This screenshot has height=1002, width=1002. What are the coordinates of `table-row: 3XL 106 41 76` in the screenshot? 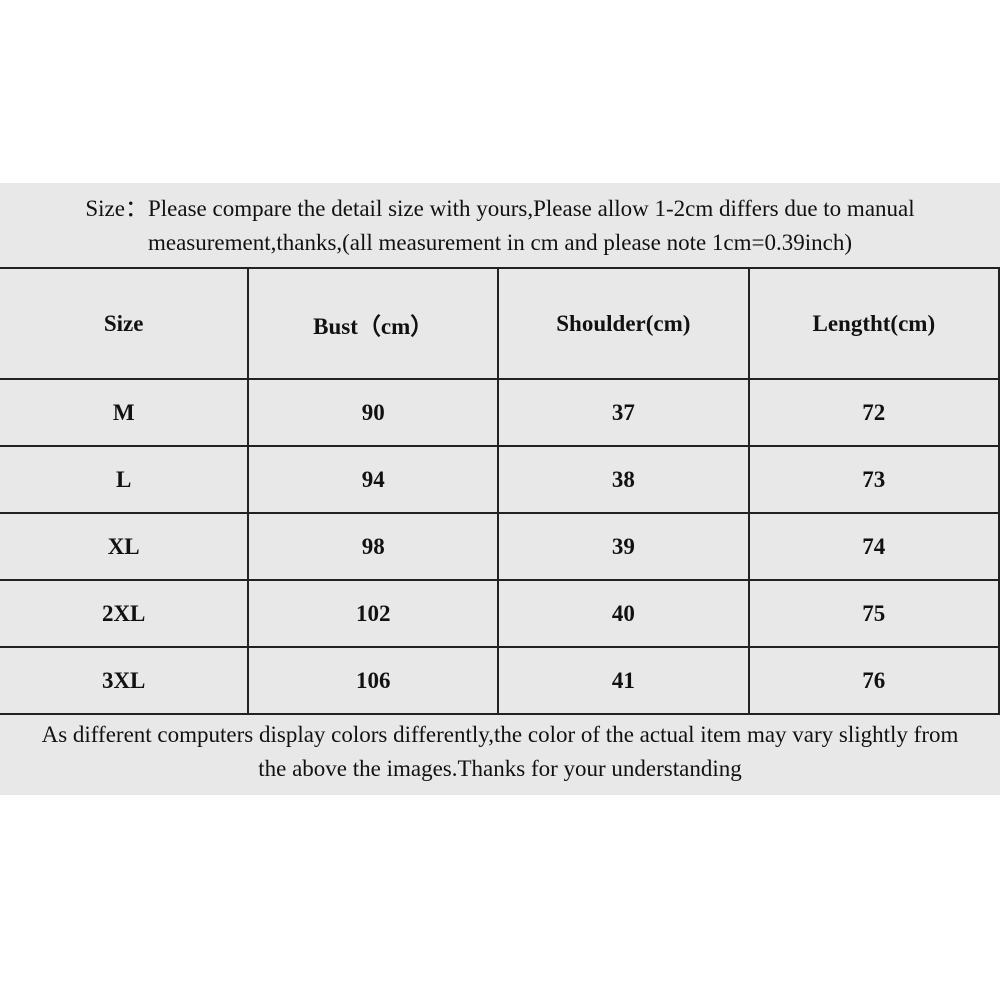 It's located at (500, 680).